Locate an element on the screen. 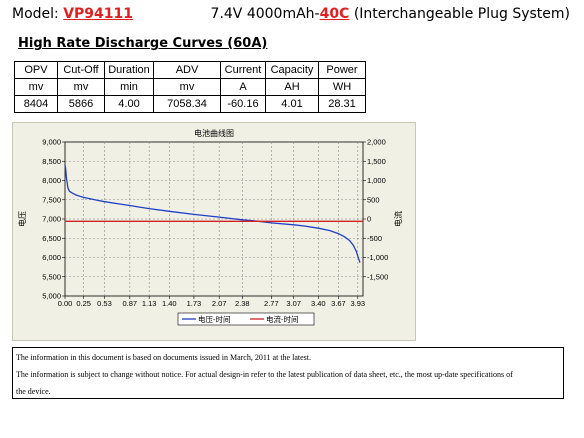 The width and height of the screenshot is (584, 438). chart-legend is located at coordinates (246, 319).